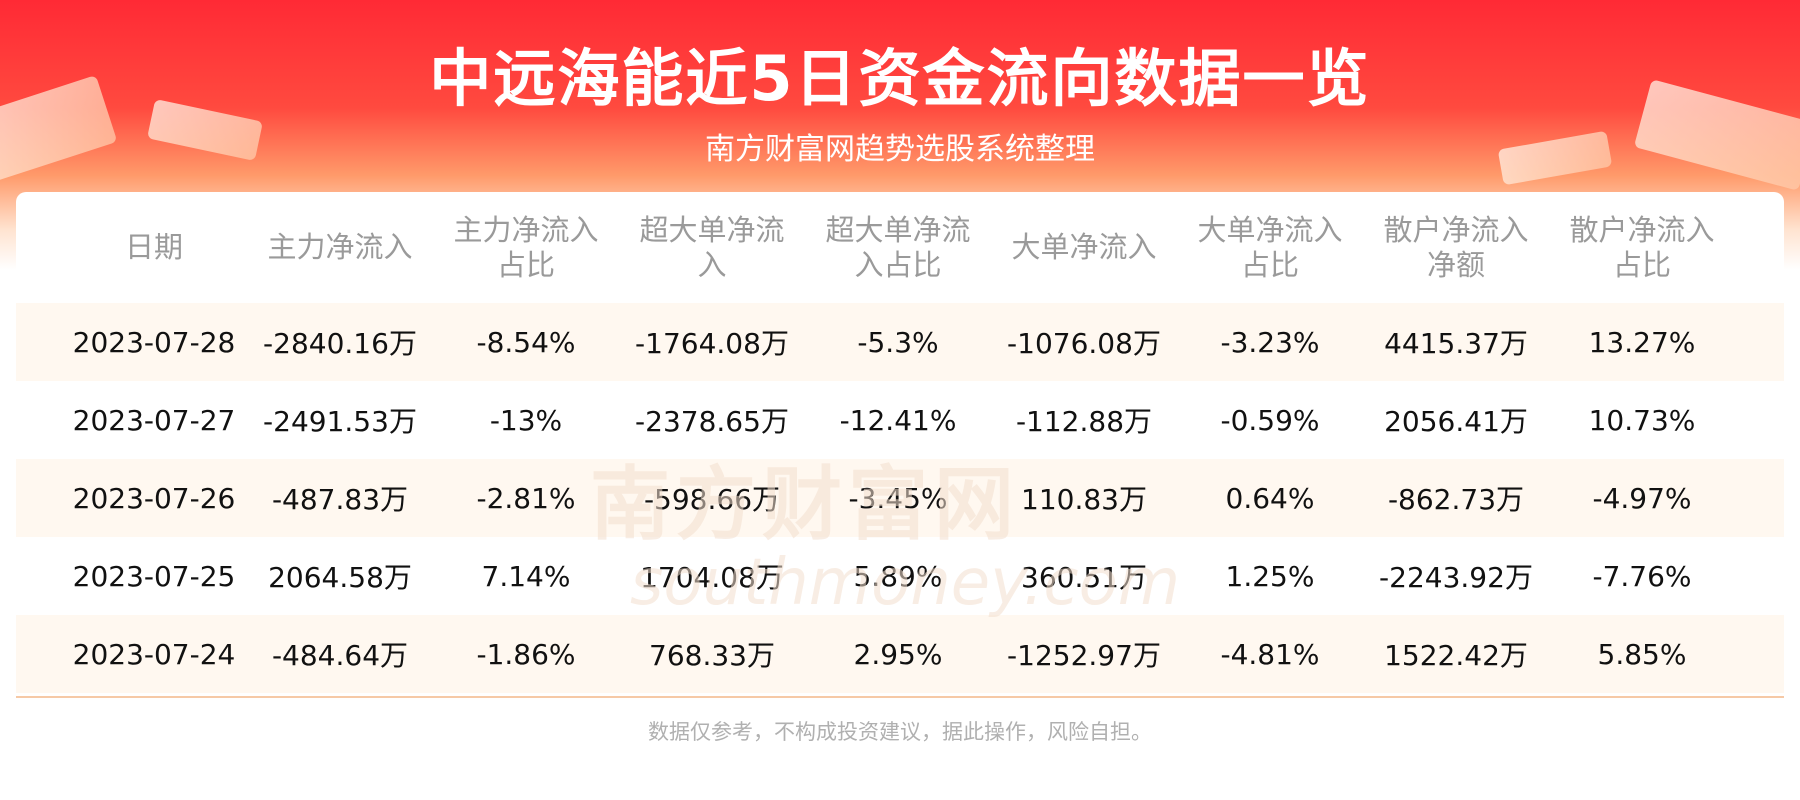 This screenshot has width=1800, height=800. I want to click on table-cell: 0.64%, so click(1270, 498).